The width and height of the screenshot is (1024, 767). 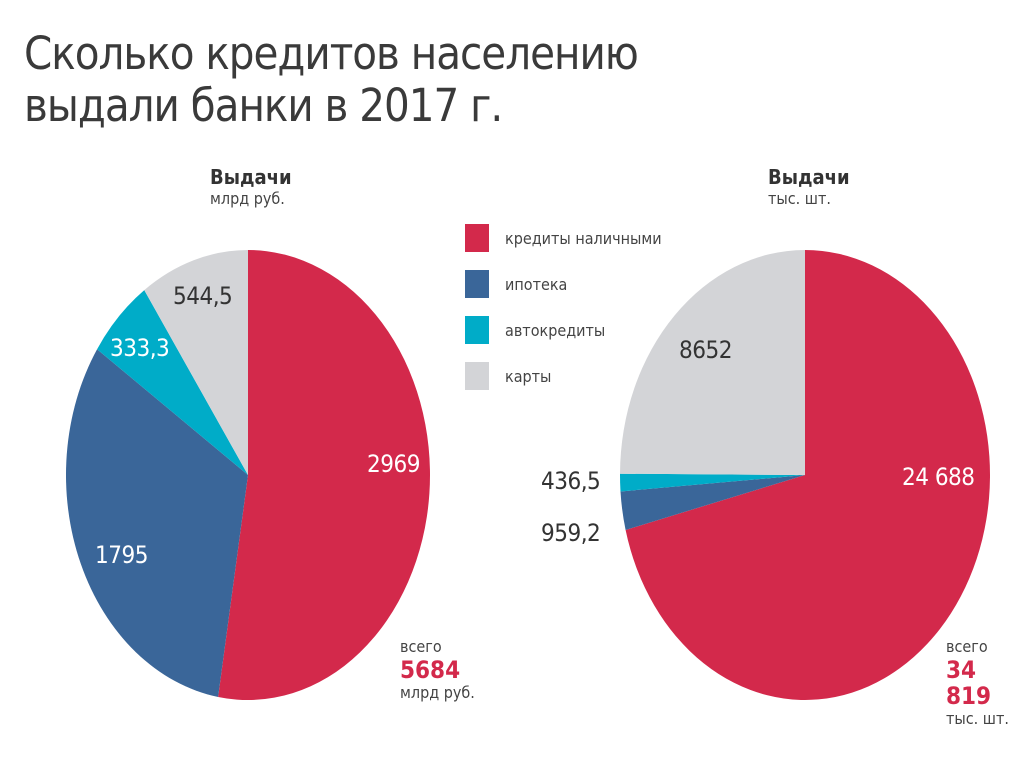 What do you see at coordinates (430, 670) in the screenshot?
I see `total-value: 5684` at bounding box center [430, 670].